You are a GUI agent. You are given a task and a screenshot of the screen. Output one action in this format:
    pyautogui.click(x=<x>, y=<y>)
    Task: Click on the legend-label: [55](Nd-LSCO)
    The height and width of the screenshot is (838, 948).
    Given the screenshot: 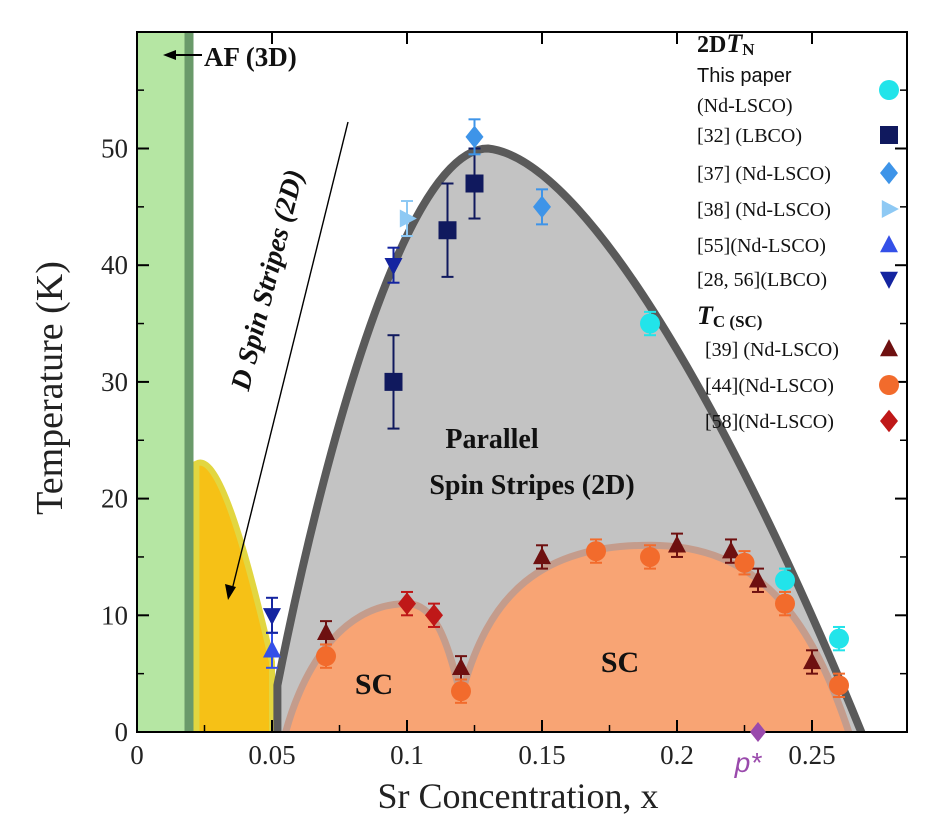 What is the action you would take?
    pyautogui.click(x=761, y=246)
    